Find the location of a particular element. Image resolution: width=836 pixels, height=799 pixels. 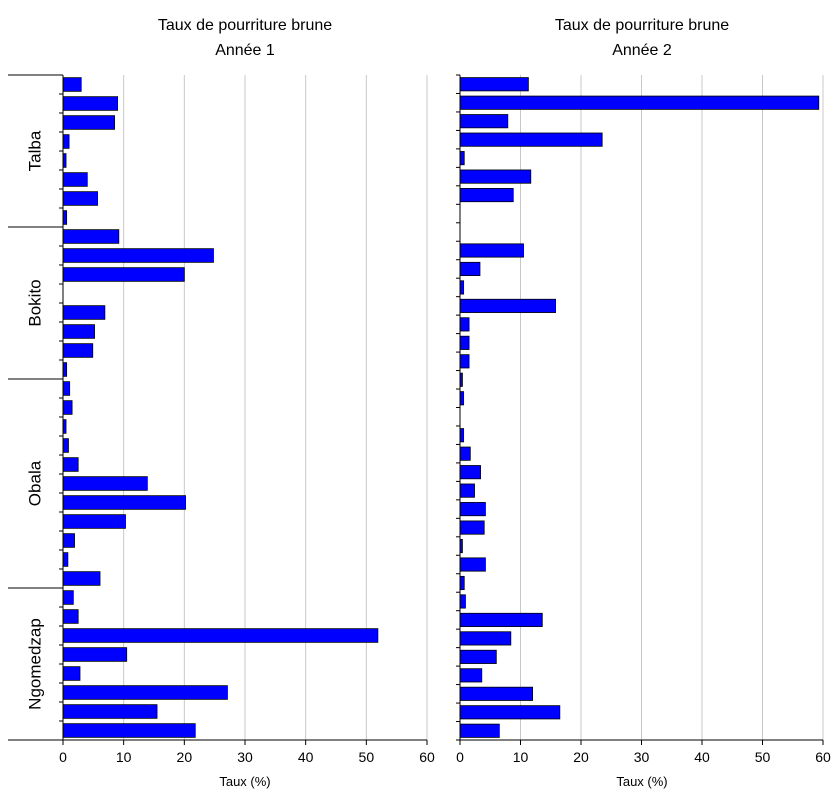

group-labels: Talba Bokito Obala Ngomedzap is located at coordinates (34, 420).